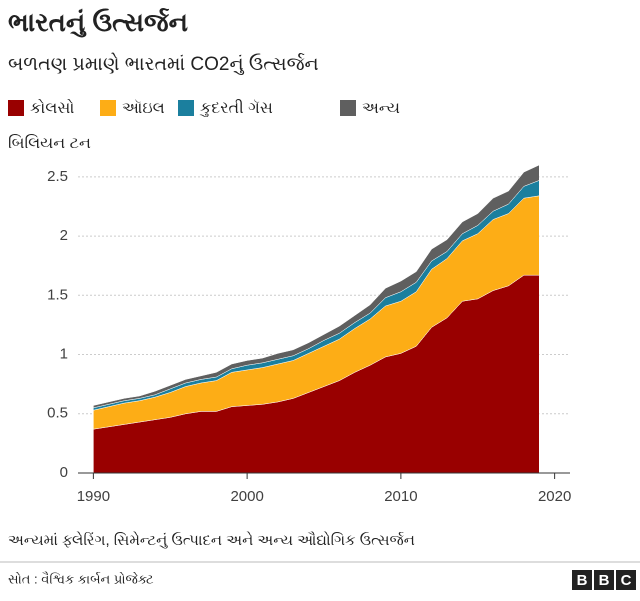 This screenshot has height=601, width=640. Describe the element at coordinates (163, 64) in the screenshot. I see `chart-subtitle: બળતણ પ્રમાણે ભારતમાં CO2નું ઉત્સર્જન` at that location.